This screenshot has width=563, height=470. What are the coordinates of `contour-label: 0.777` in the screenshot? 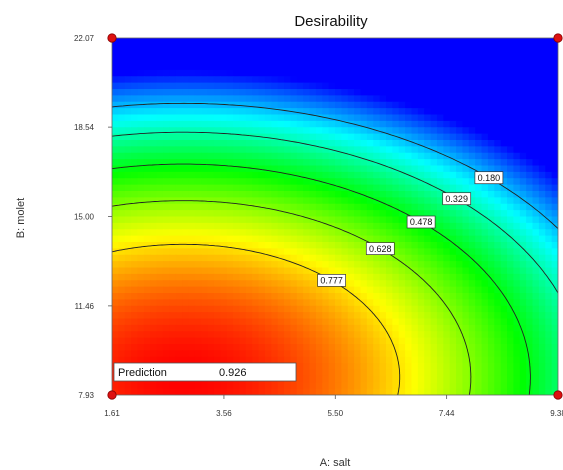 It's located at (331, 280).